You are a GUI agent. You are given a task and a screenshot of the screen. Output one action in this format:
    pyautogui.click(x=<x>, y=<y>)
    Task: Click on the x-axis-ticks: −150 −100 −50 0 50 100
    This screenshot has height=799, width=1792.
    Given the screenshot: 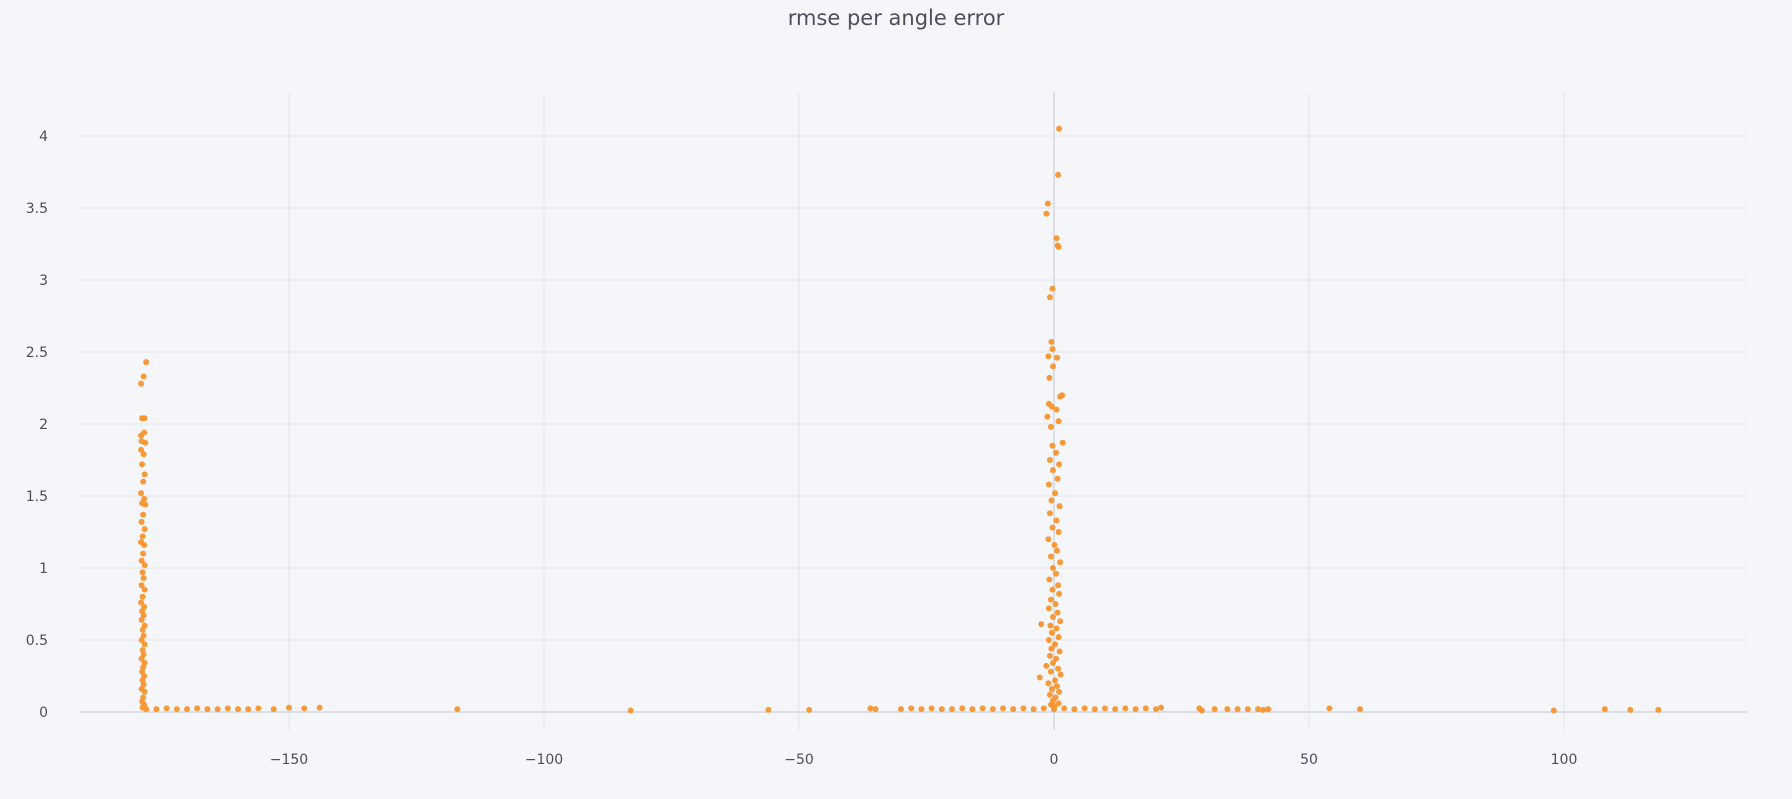 What is the action you would take?
    pyautogui.click(x=924, y=760)
    